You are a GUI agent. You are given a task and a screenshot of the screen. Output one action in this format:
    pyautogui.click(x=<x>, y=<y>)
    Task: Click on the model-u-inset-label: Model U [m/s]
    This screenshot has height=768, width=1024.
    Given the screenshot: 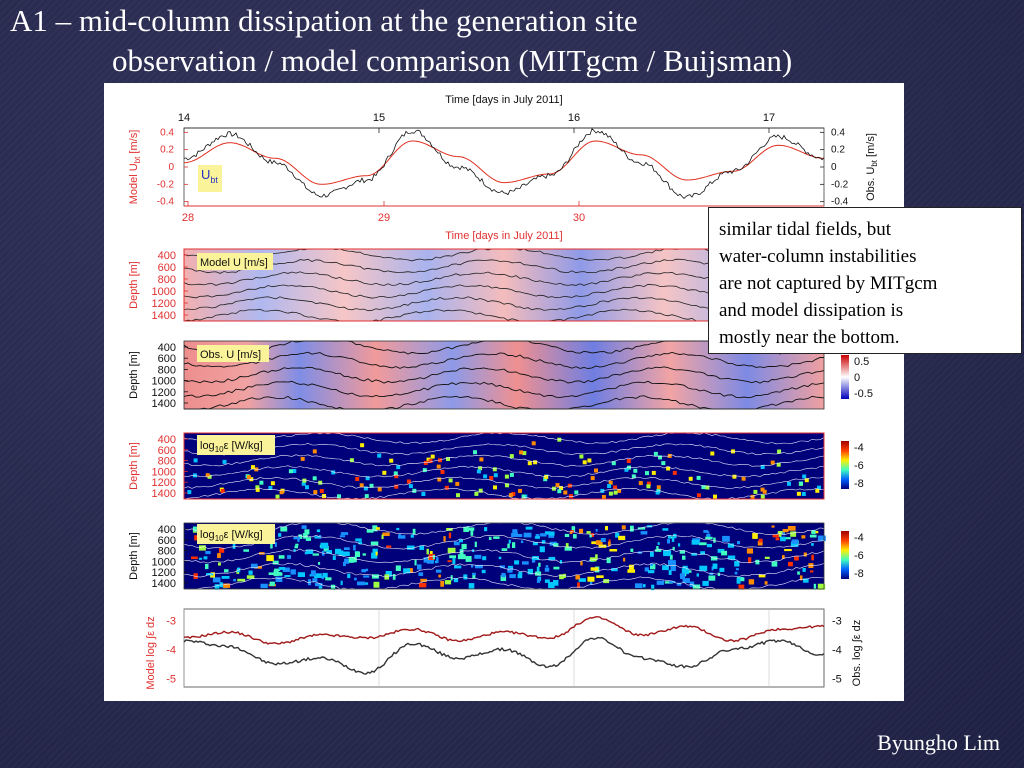 What is the action you would take?
    pyautogui.click(x=234, y=263)
    